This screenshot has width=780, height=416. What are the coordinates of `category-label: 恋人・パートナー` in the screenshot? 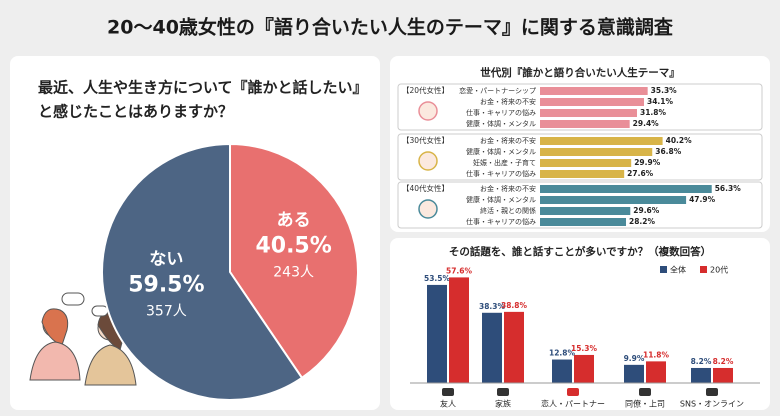 It's located at (573, 404).